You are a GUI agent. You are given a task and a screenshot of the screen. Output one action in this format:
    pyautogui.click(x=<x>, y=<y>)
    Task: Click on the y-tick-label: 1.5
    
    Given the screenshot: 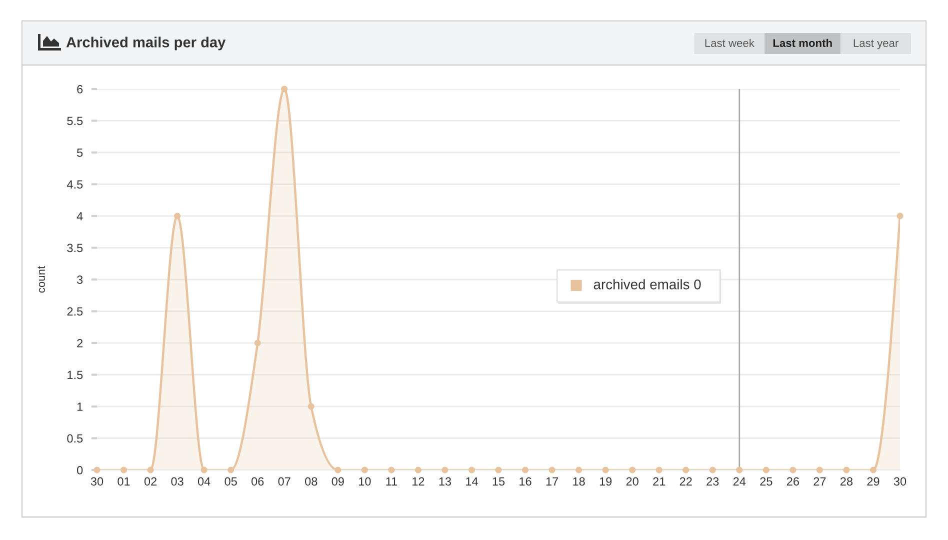 What is the action you would take?
    pyautogui.click(x=75, y=375)
    